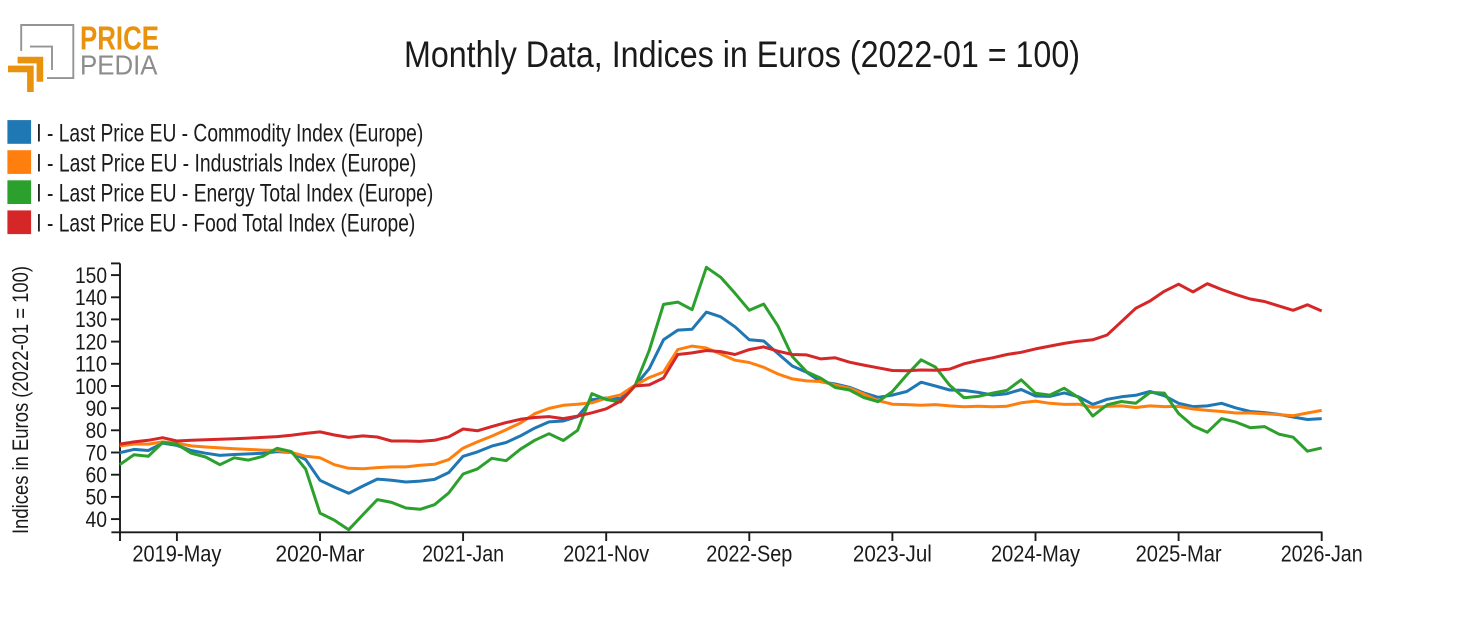 The width and height of the screenshot is (1477, 620). What do you see at coordinates (320, 554) in the screenshot?
I see `svg-text: 2020-Mar` at bounding box center [320, 554].